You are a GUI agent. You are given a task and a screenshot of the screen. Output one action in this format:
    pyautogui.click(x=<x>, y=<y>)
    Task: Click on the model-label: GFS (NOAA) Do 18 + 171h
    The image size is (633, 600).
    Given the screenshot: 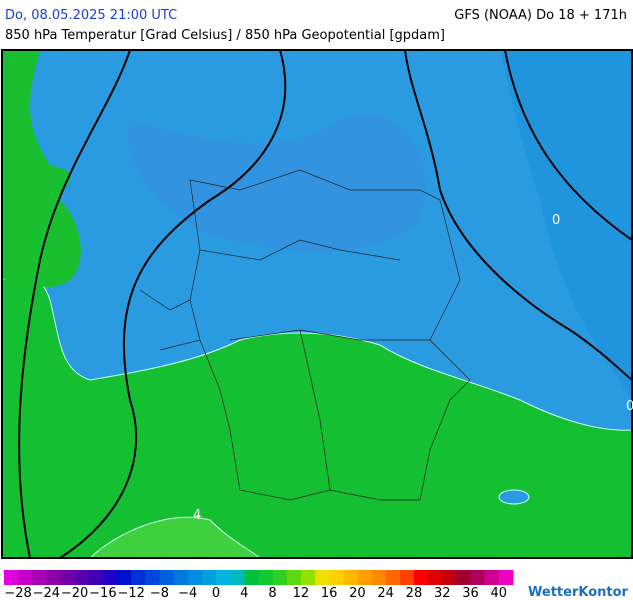 What is the action you would take?
    pyautogui.click(x=540, y=15)
    